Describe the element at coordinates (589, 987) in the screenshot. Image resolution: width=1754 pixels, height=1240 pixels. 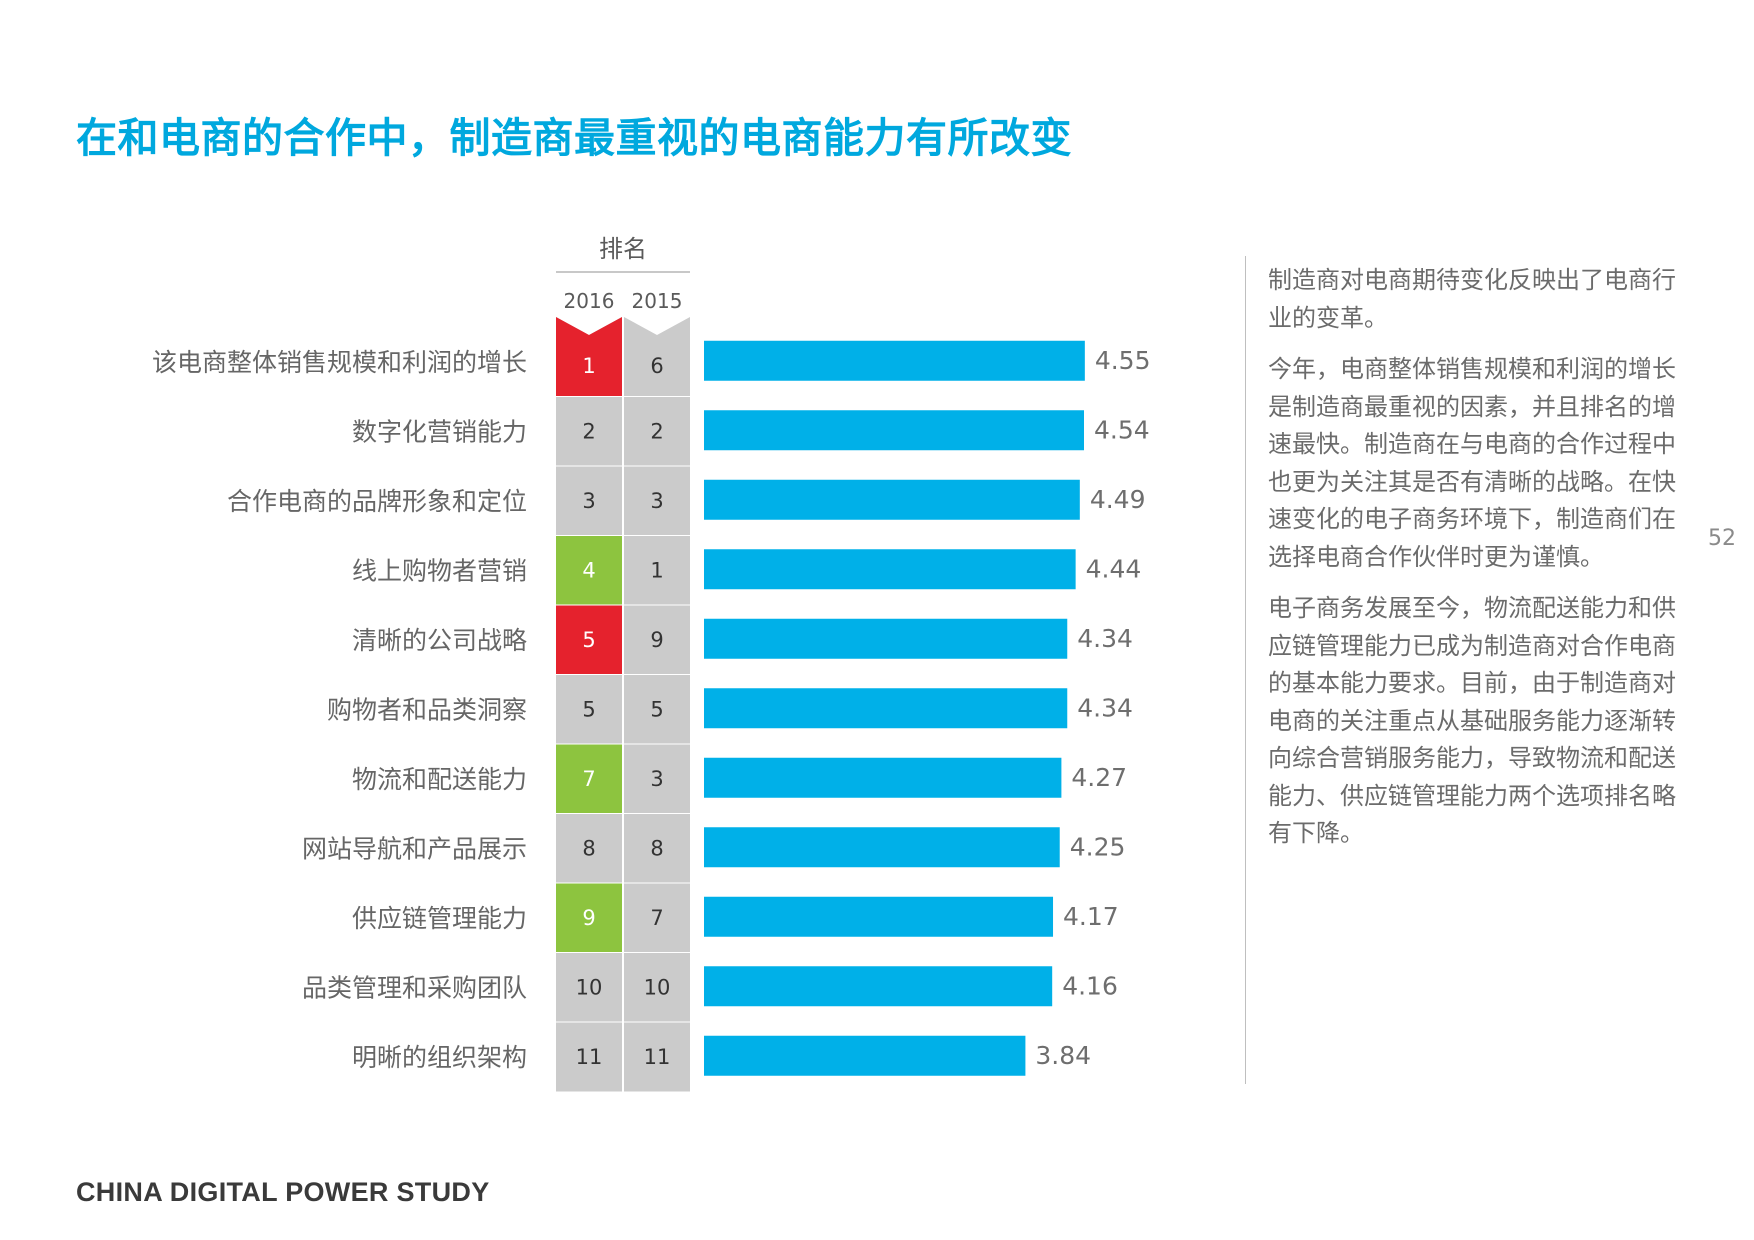
I see `rank-2016-value: 10` at that location.